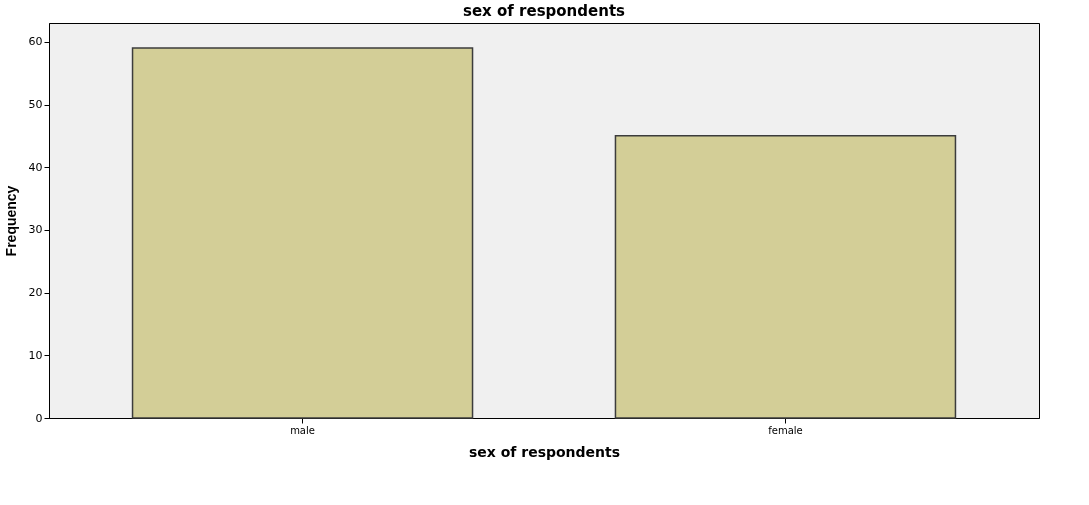 The image size is (1089, 505). I want to click on y-tick-label: 60, so click(35, 42).